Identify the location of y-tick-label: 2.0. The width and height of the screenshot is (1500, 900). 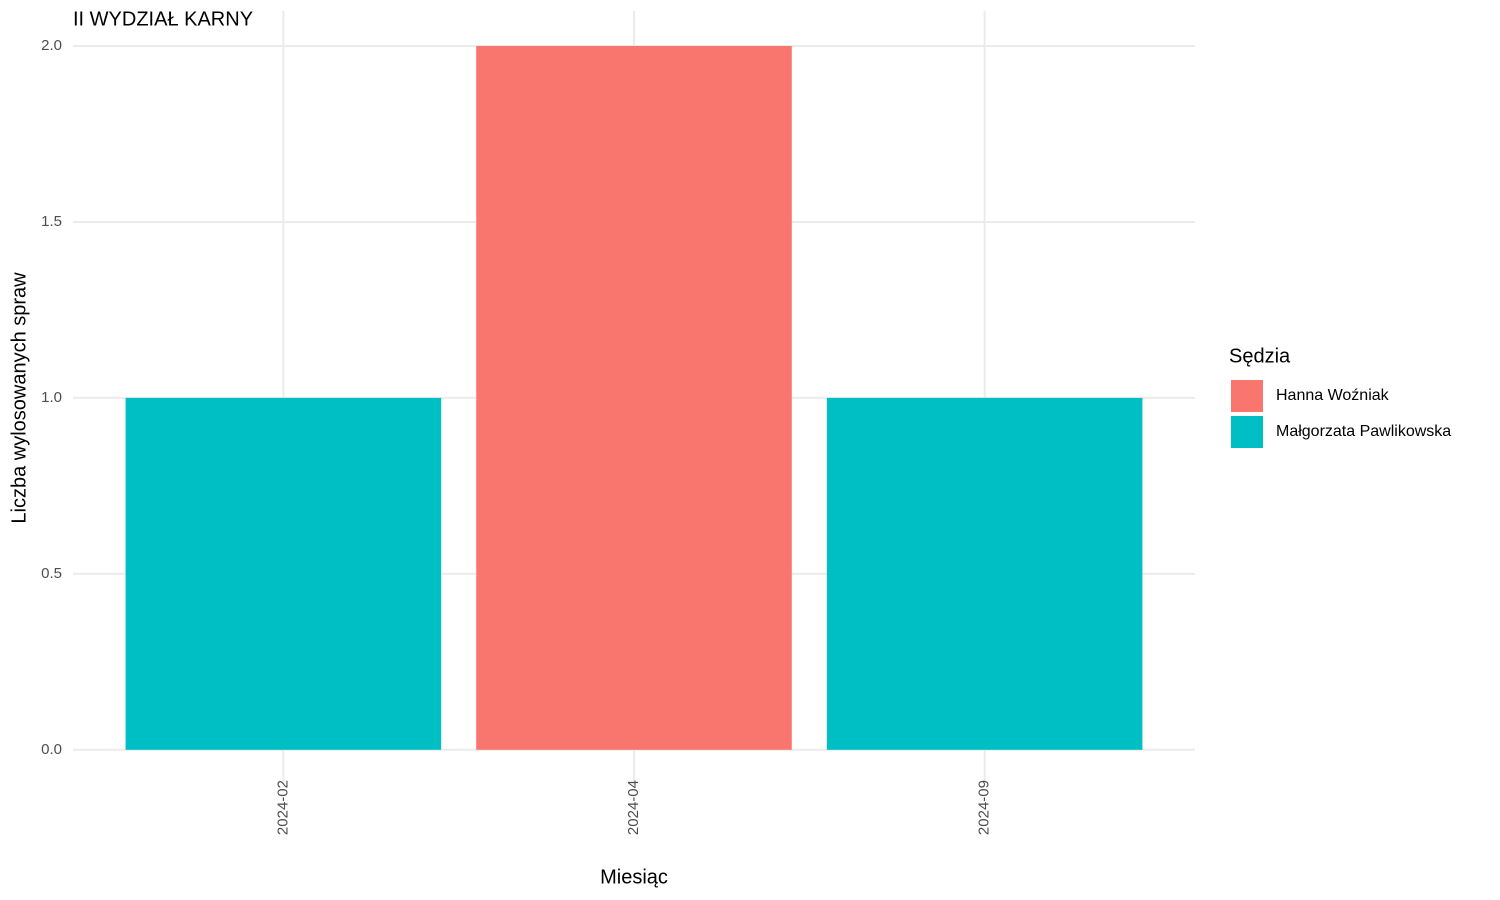
(51, 45).